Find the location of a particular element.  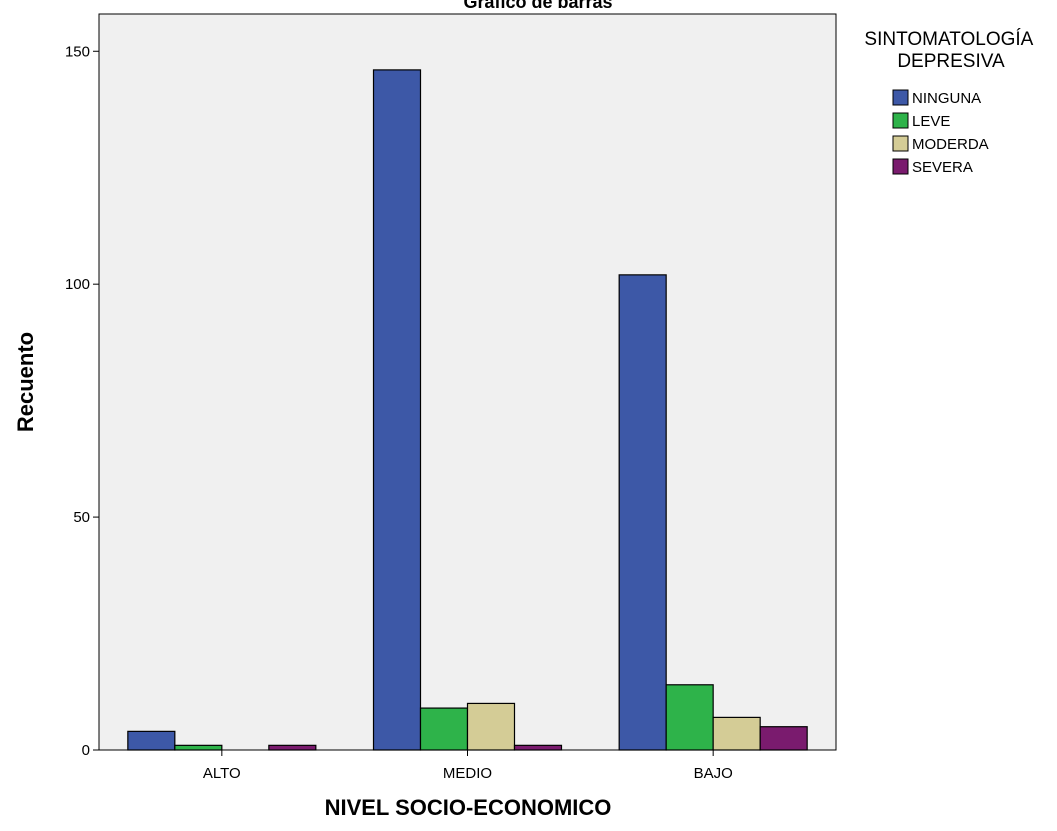

bar-severa-medio is located at coordinates (538, 747).